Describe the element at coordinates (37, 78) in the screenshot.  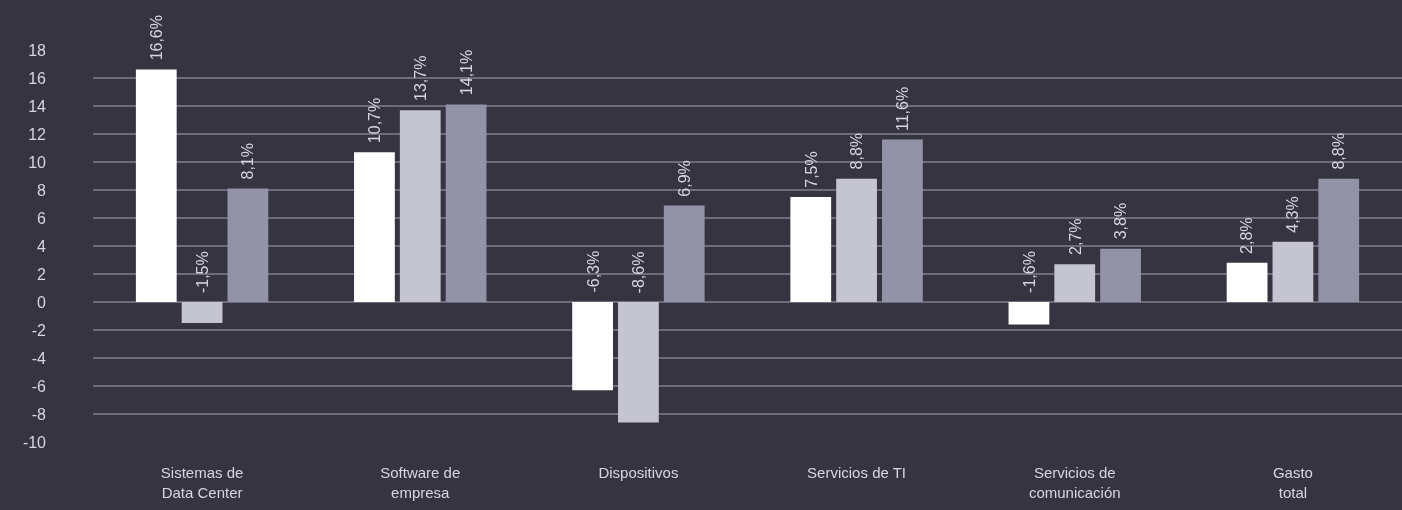
I see `y-tick-label: 16` at that location.